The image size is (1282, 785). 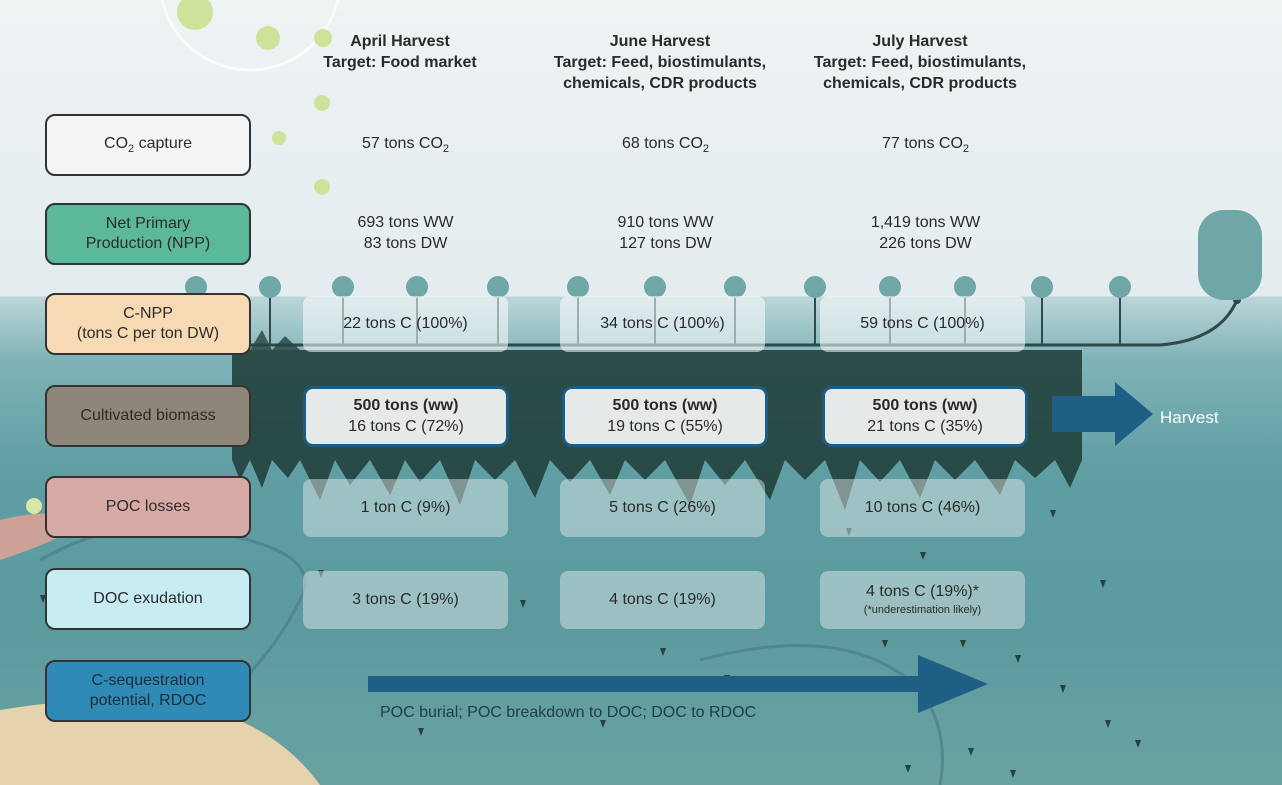 What do you see at coordinates (1230, 255) in the screenshot?
I see `anchor-buoy-icon` at bounding box center [1230, 255].